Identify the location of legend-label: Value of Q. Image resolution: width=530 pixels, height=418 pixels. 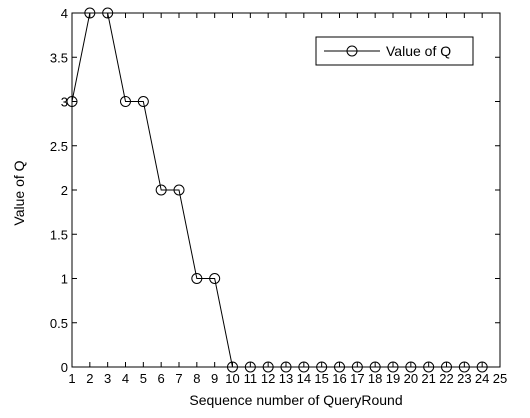
(418, 51).